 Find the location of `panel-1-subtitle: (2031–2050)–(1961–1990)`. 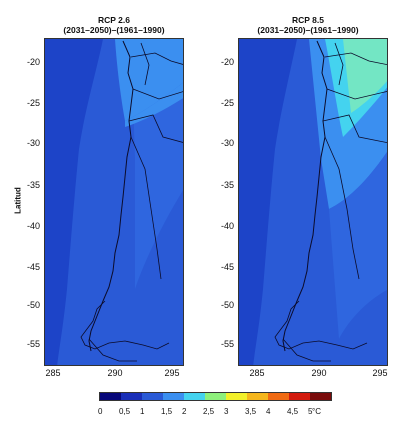

panel-1-subtitle: (2031–2050)–(1961–1990) is located at coordinates (114, 30).